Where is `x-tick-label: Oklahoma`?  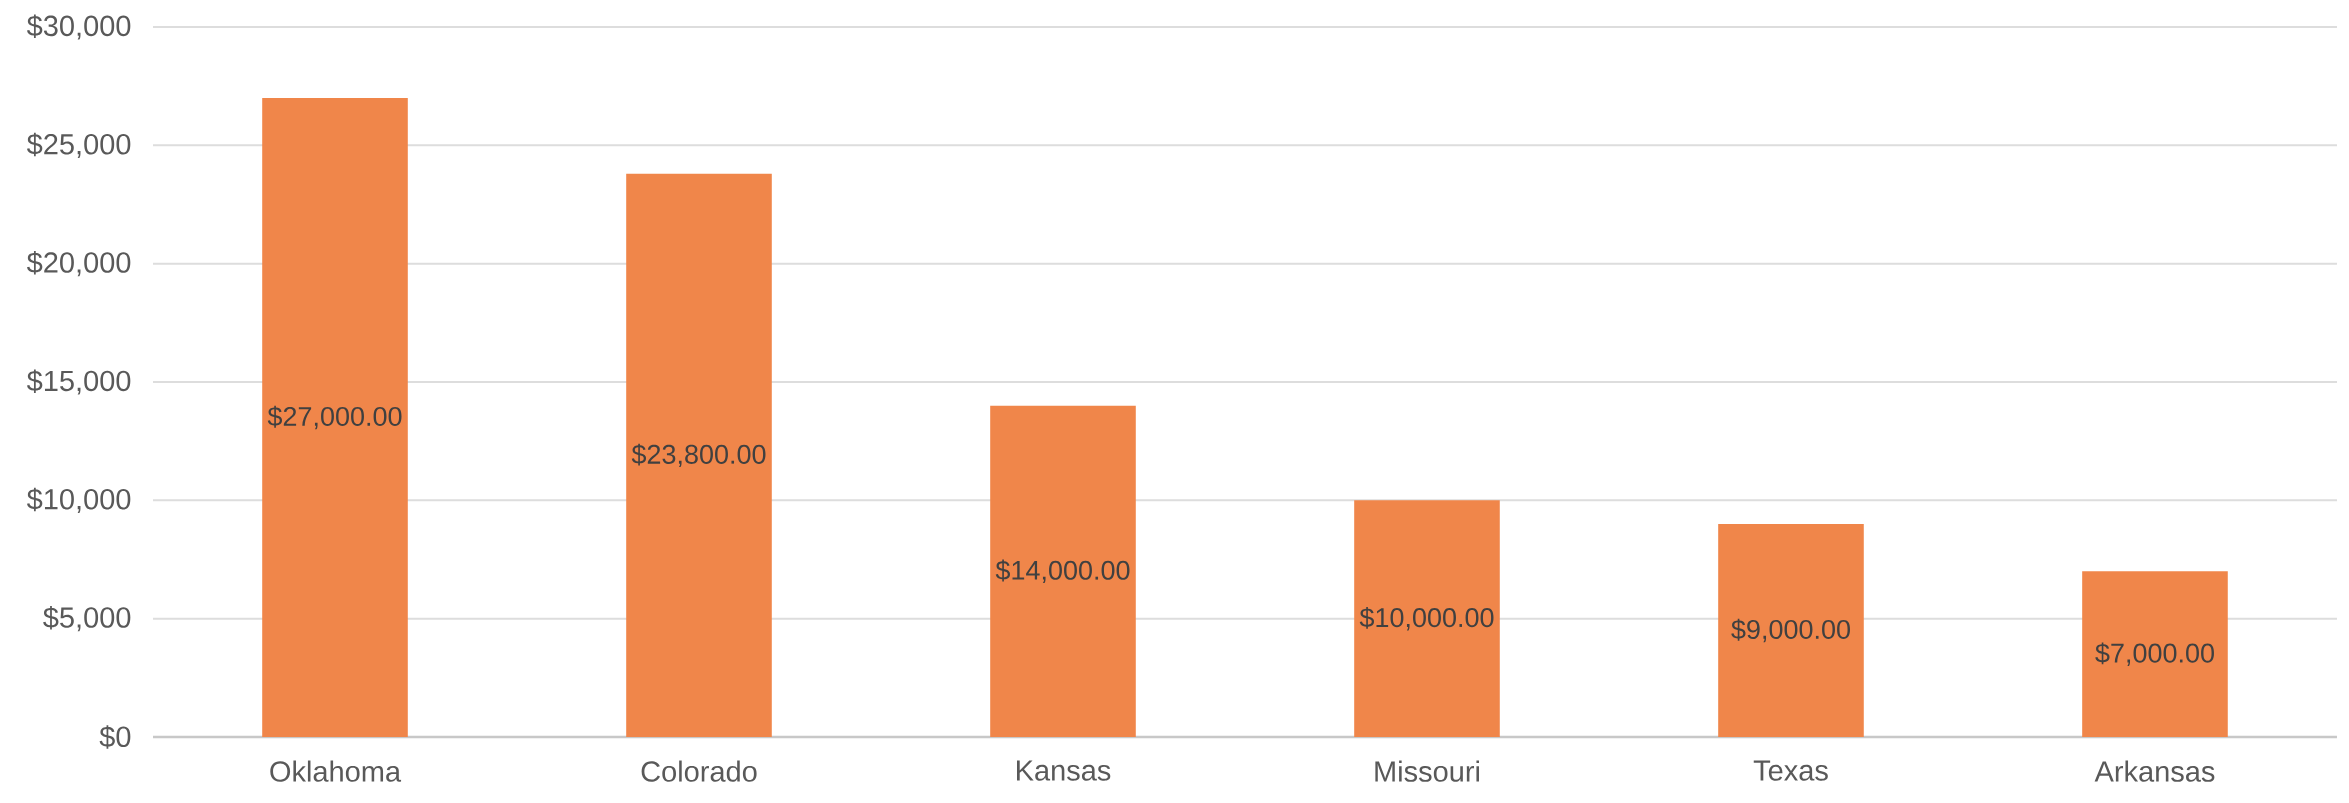 x-tick-label: Oklahoma is located at coordinates (336, 771).